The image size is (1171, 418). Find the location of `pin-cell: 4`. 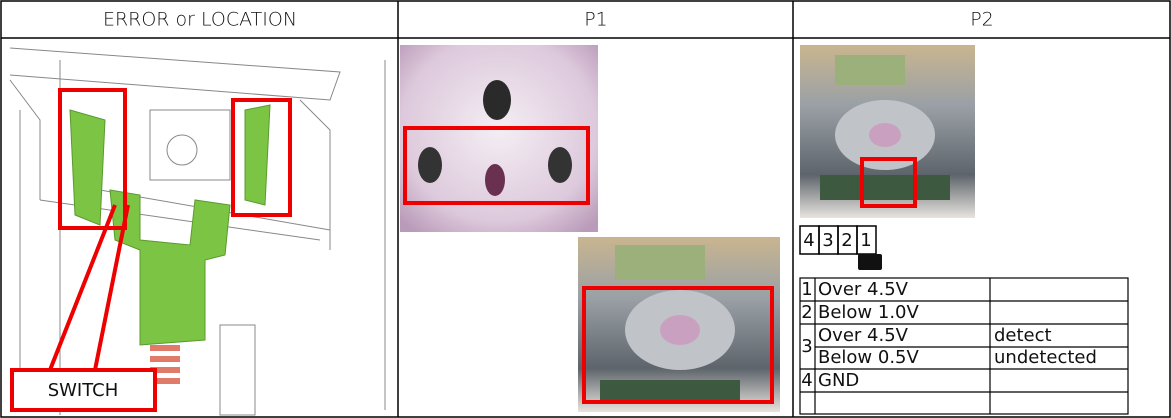

pin-cell: 4 is located at coordinates (806, 380).